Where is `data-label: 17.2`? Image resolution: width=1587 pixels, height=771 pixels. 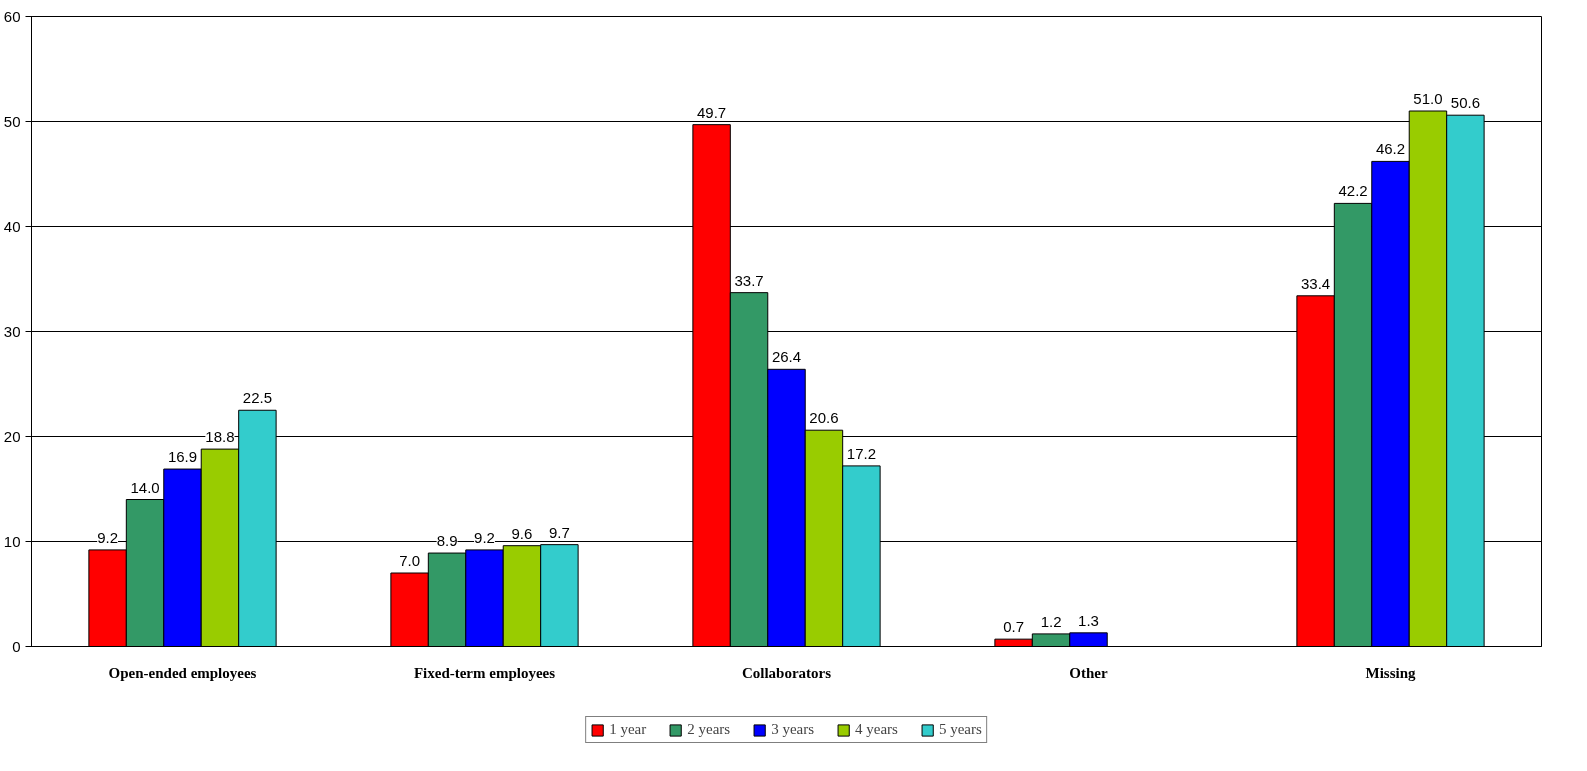 data-label: 17.2 is located at coordinates (861, 453).